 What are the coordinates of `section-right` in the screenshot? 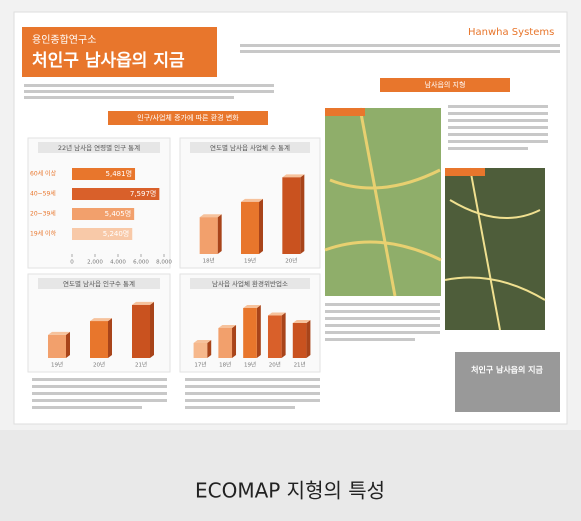 It's located at (445, 85).